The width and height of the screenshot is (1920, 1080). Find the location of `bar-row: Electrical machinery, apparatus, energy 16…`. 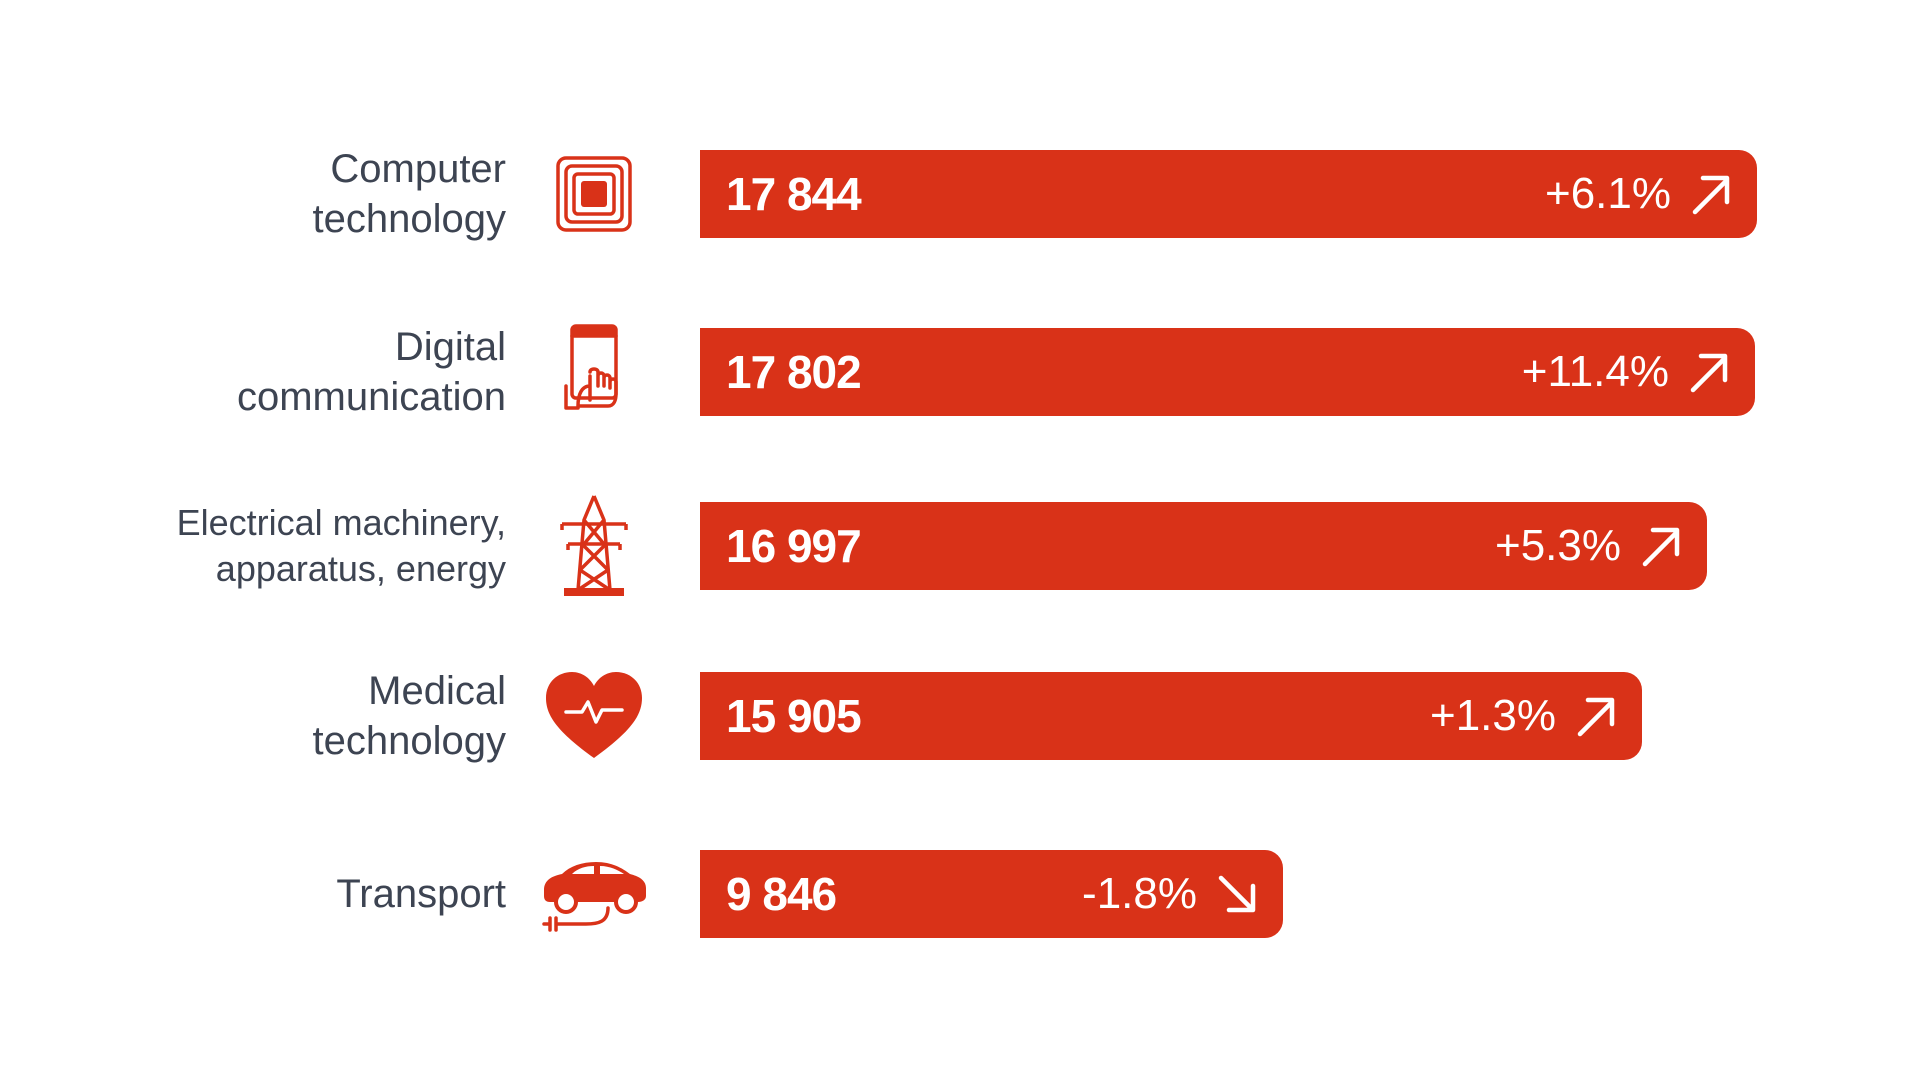

bar-row: Electrical machinery, apparatus, energy 16… is located at coordinates (960, 545).